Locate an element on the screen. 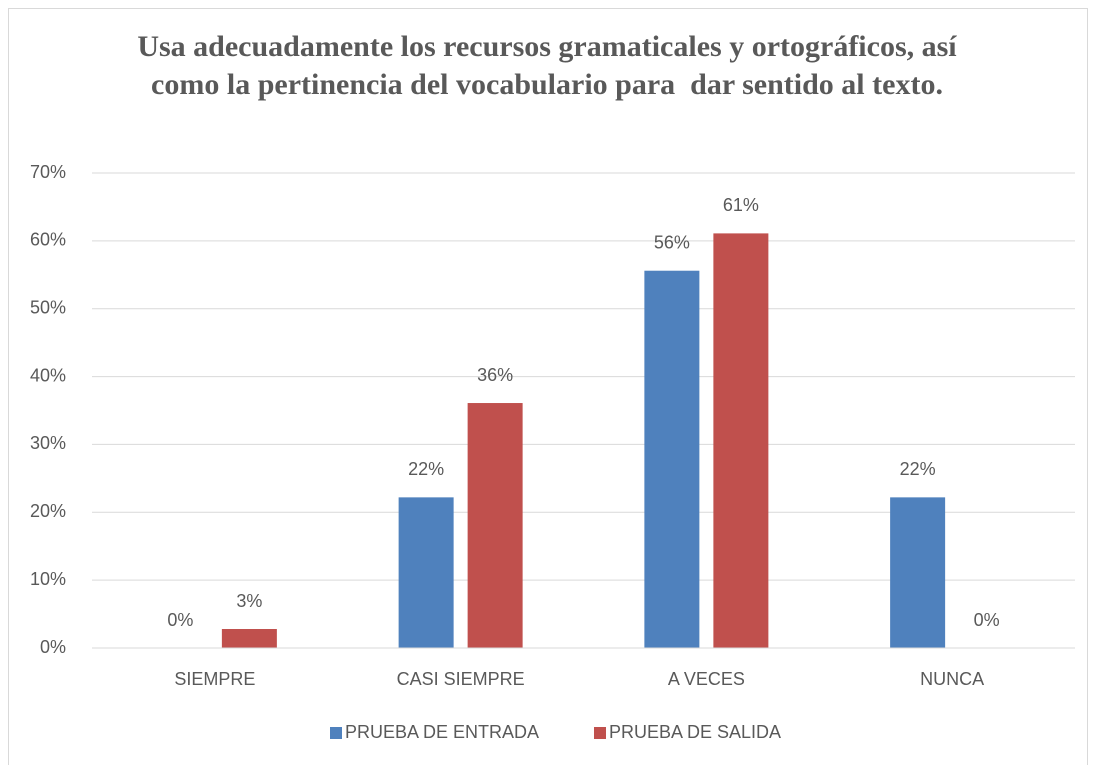 The height and width of the screenshot is (765, 1094). x-tick-label: SIEMPRE is located at coordinates (214, 679).